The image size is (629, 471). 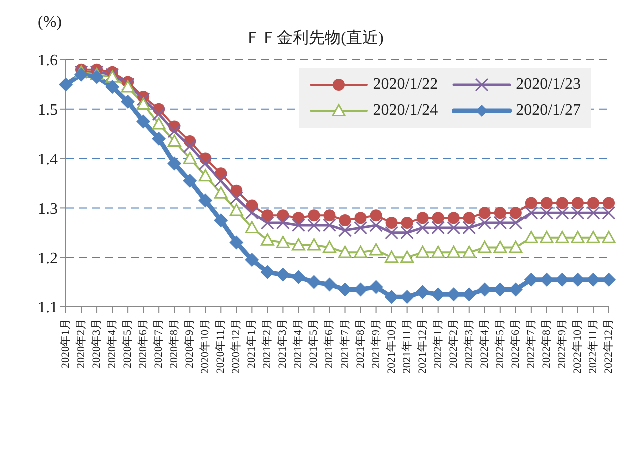 What do you see at coordinates (548, 85) in the screenshot?
I see `legend-label: 2020/1/23` at bounding box center [548, 85].